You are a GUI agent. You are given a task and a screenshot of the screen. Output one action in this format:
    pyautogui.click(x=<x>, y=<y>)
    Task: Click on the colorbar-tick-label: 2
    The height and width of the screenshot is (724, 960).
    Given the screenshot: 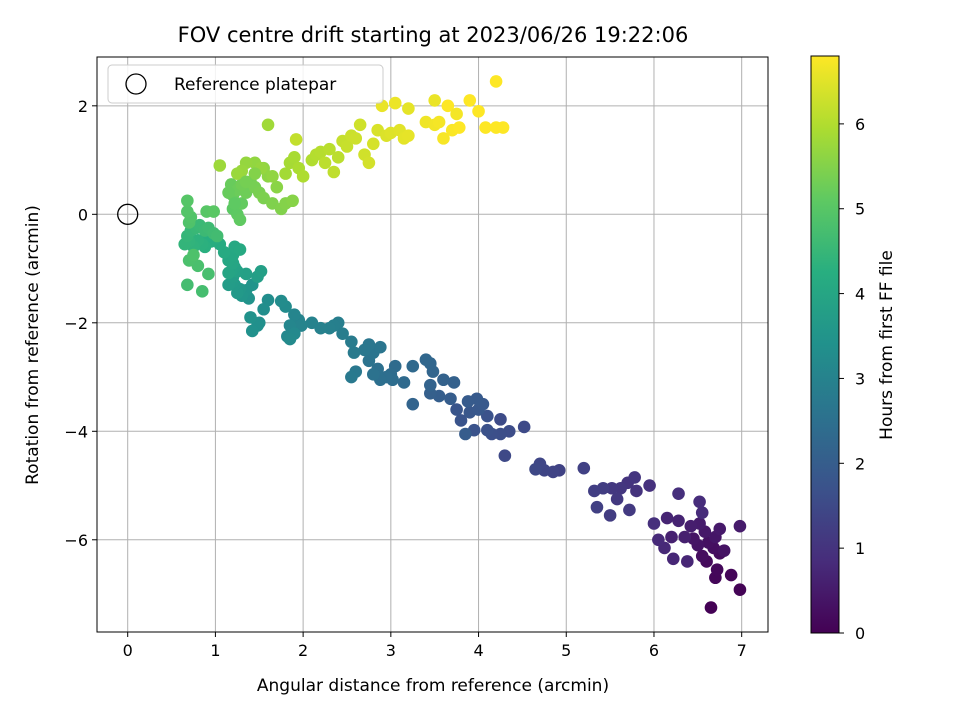 What is the action you would take?
    pyautogui.click(x=860, y=463)
    